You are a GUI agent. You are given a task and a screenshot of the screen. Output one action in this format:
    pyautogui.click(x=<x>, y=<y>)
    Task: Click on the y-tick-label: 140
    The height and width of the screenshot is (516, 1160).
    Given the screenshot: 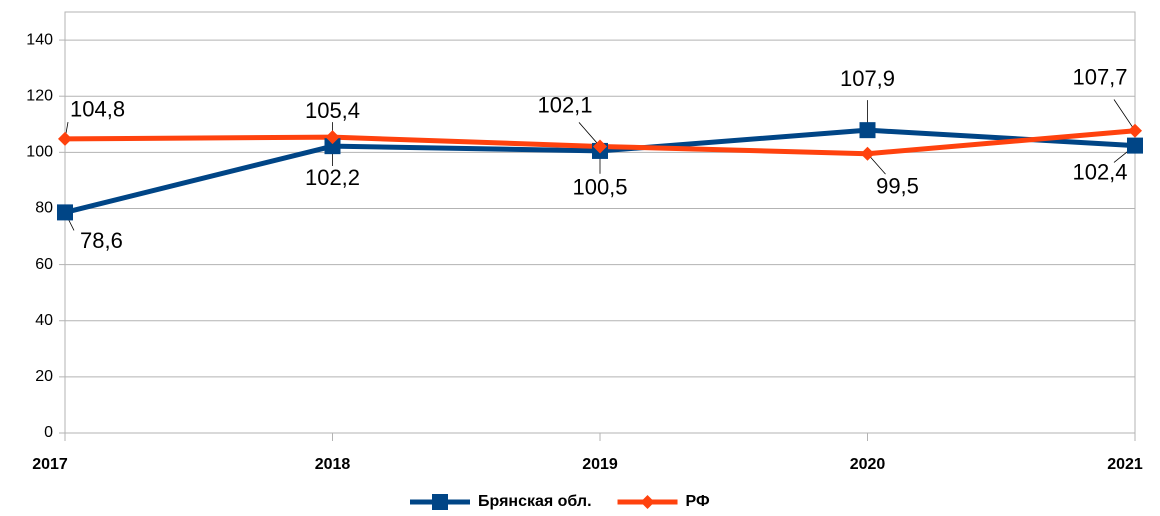 What is the action you would take?
    pyautogui.click(x=39, y=39)
    